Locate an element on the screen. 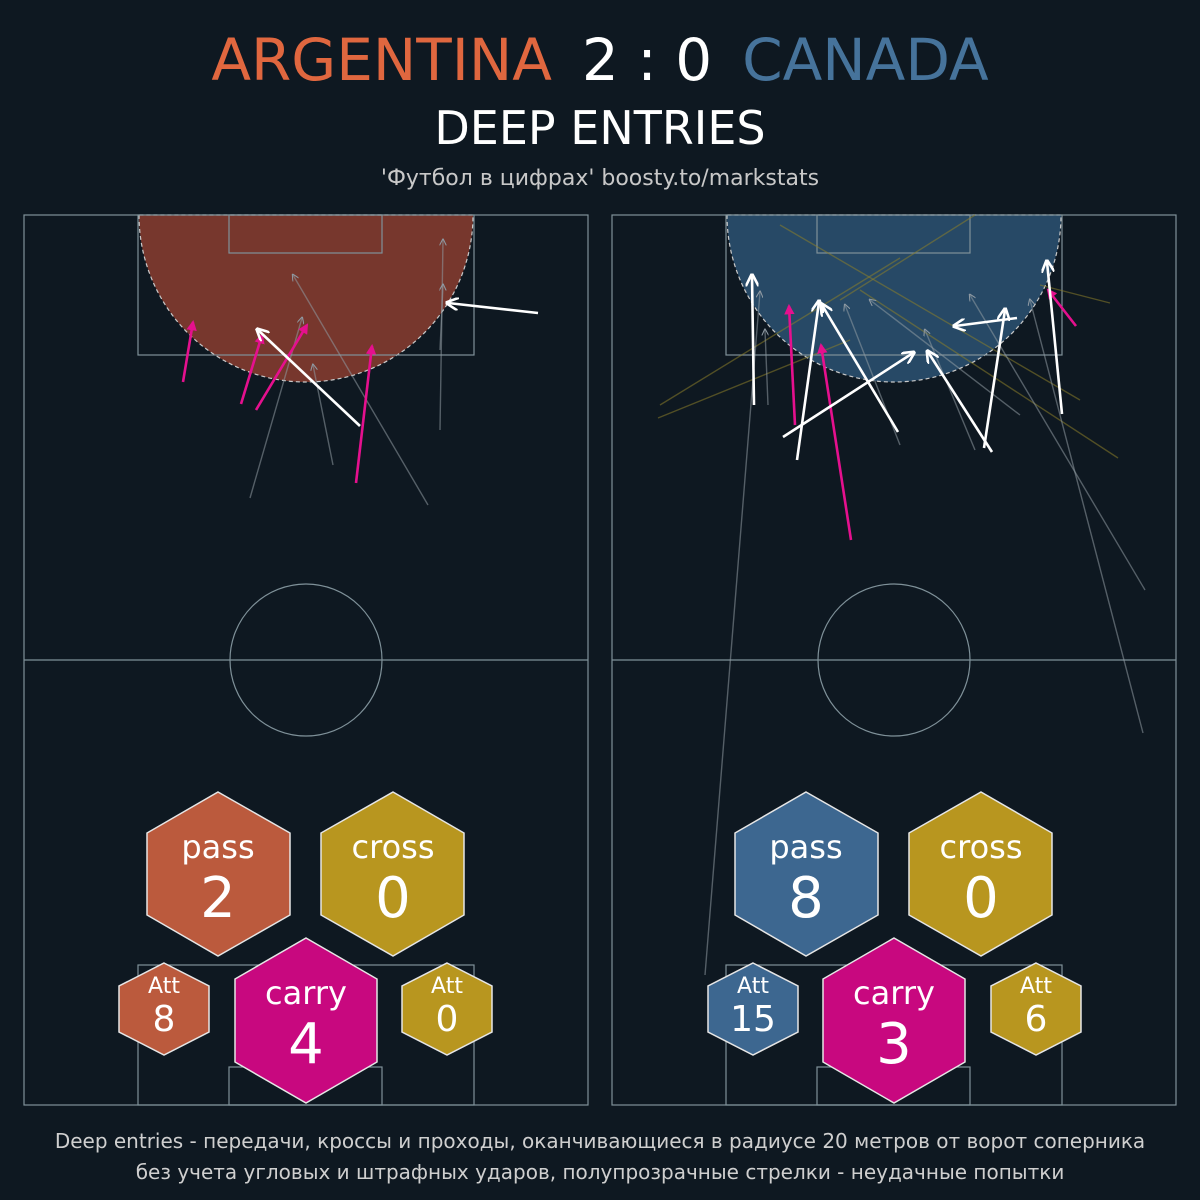 Image resolution: width=1200 pixels, height=1200 pixels. stat-carry-hex: carry 4 is located at coordinates (306, 1020).